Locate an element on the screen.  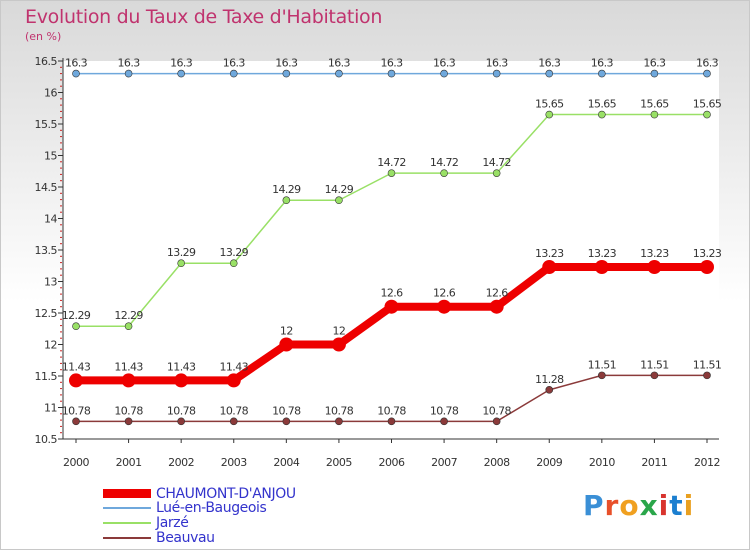
x-tick-label: 2008 is located at coordinates (497, 462).